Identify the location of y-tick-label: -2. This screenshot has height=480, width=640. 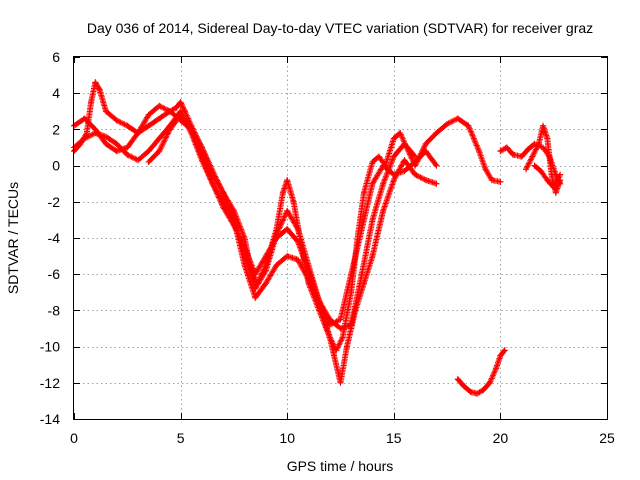
(54, 202).